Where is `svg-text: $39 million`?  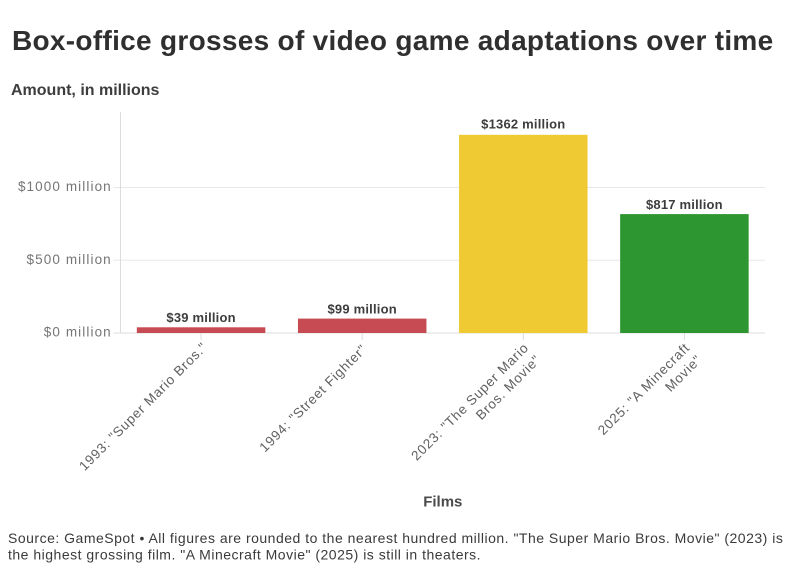
svg-text: $39 million is located at coordinates (200, 317).